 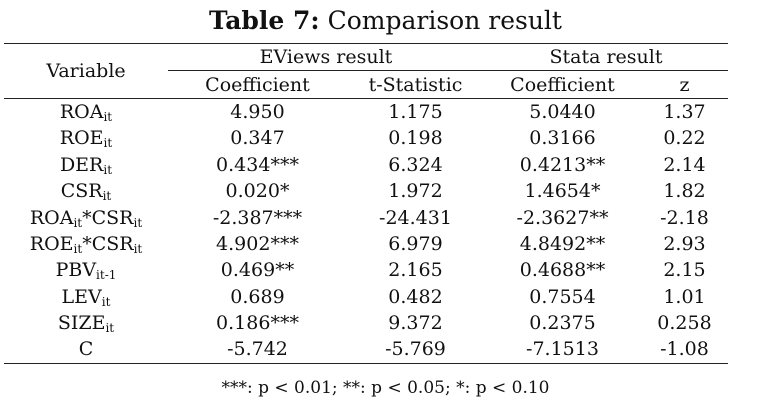 What do you see at coordinates (415, 111) in the screenshot?
I see `eviews-tstat-cell: 1.175` at bounding box center [415, 111].